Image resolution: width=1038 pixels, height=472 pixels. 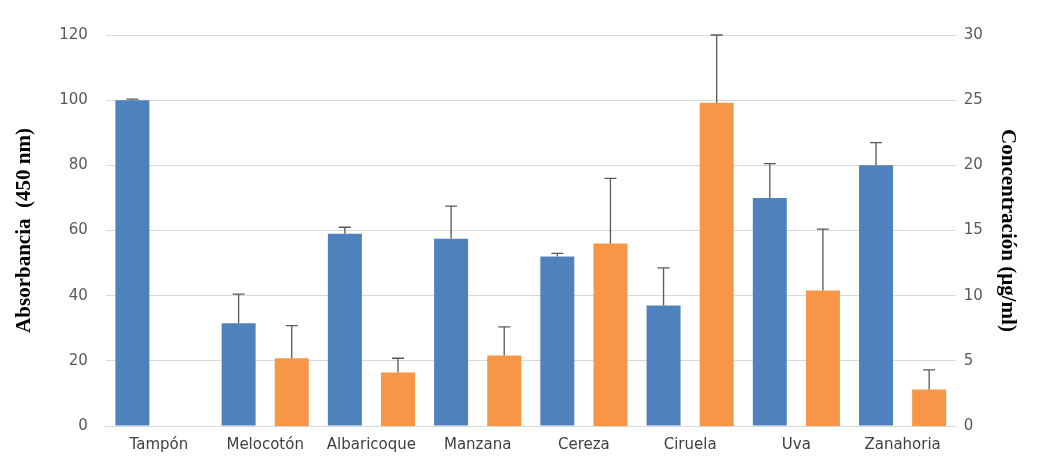 I want to click on x-tick-label: Albaricoque, so click(x=371, y=443).